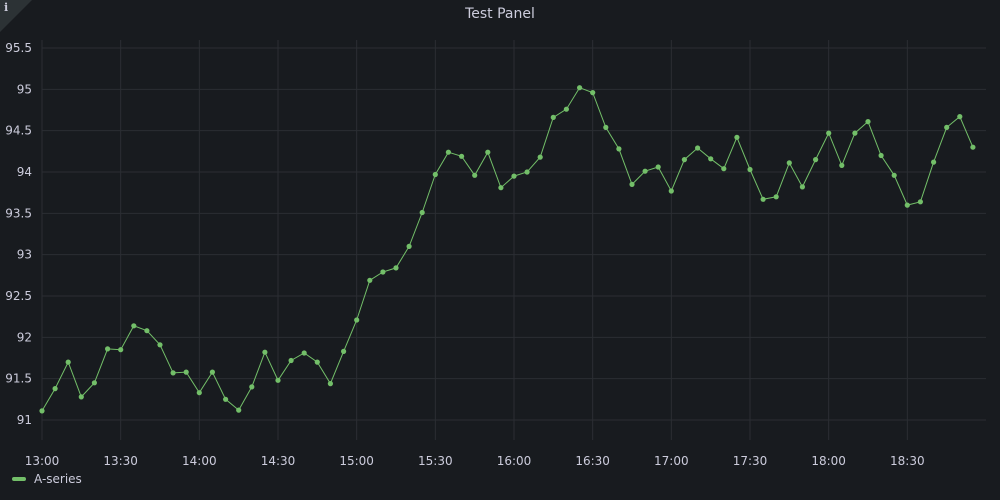  What do you see at coordinates (24, 420) in the screenshot?
I see `y-tick-label: 91` at bounding box center [24, 420].